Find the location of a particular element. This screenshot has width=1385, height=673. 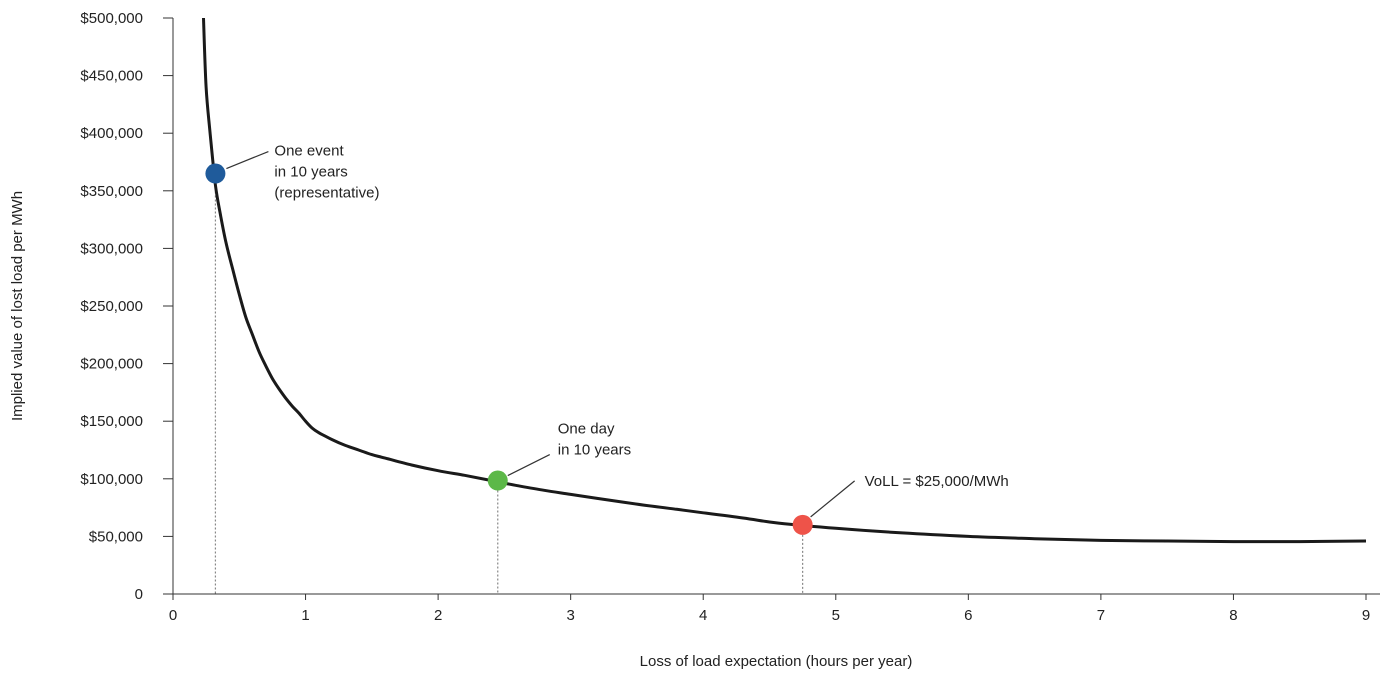

x-tick-label: 8 is located at coordinates (1233, 615).